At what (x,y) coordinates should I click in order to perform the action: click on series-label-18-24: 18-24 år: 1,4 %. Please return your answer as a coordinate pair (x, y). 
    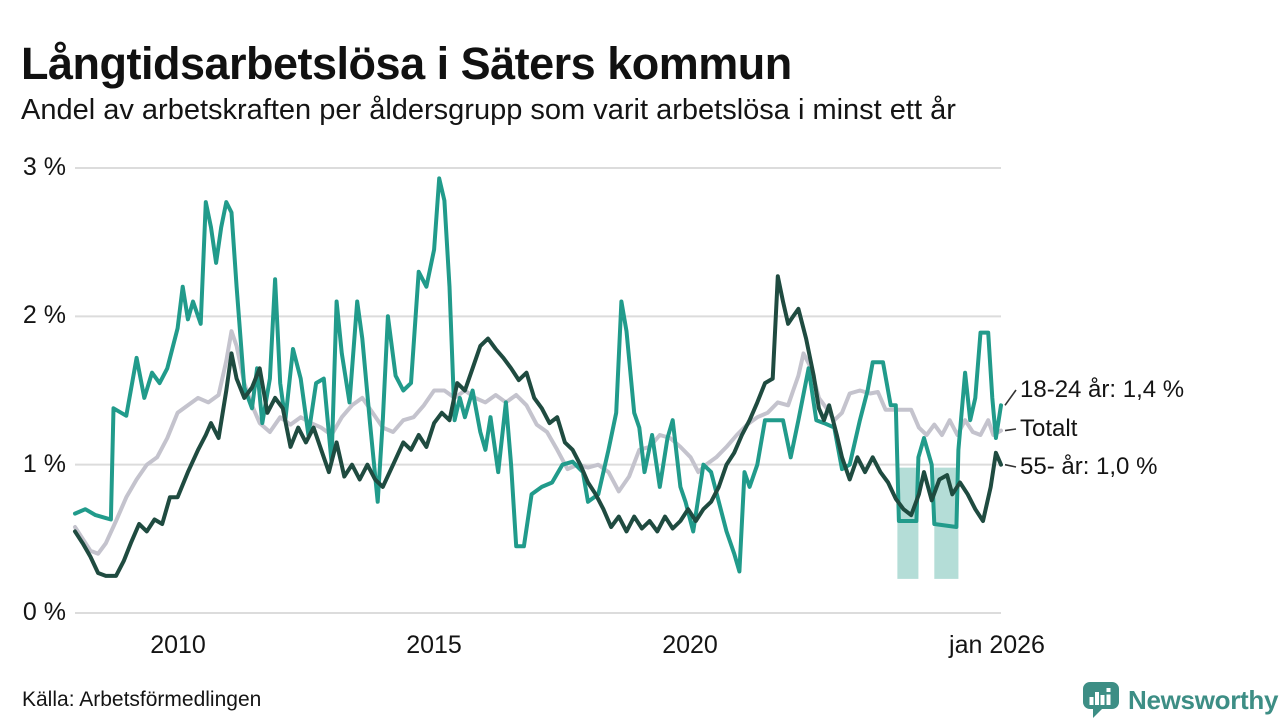
    Looking at the image, I should click on (1102, 389).